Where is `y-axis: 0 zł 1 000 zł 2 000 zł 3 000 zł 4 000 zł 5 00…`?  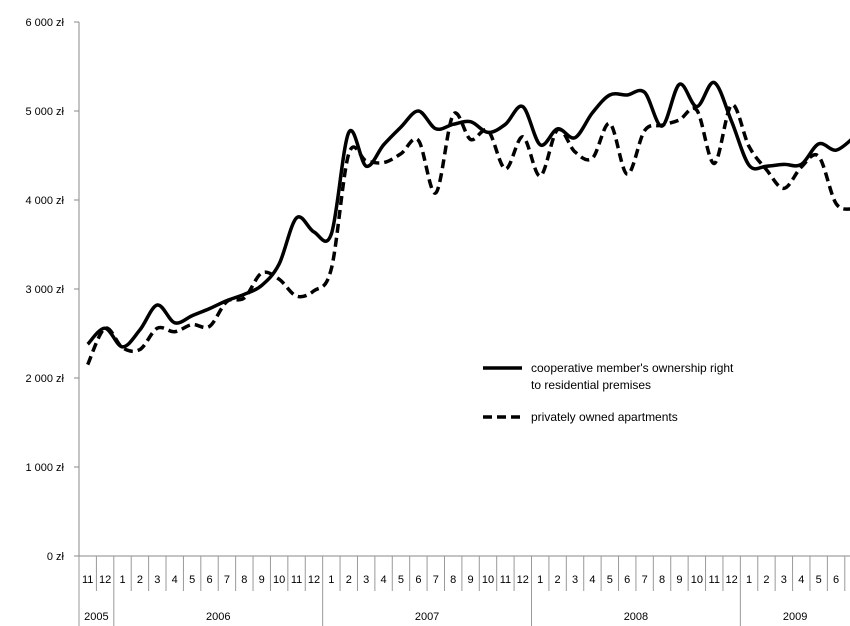 y-axis: 0 zł 1 000 zł 2 000 zł 3 000 zł 4 000 zł 5 00… is located at coordinates (52, 290).